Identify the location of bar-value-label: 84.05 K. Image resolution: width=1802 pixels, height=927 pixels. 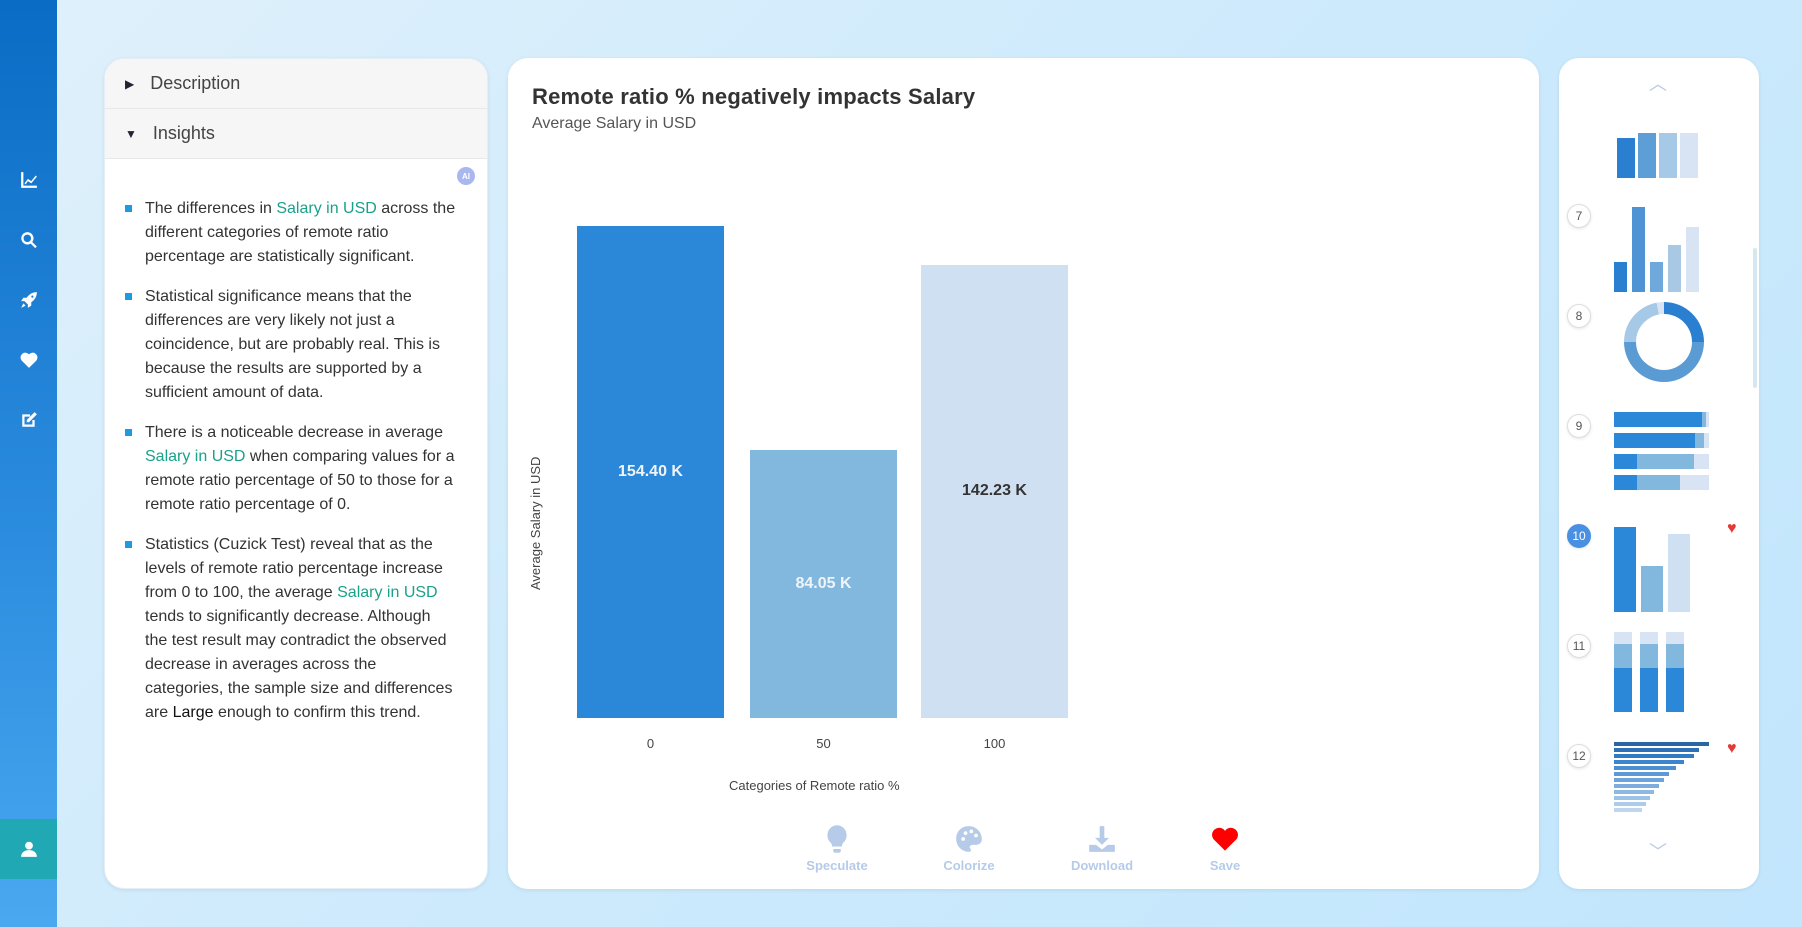
(823, 584).